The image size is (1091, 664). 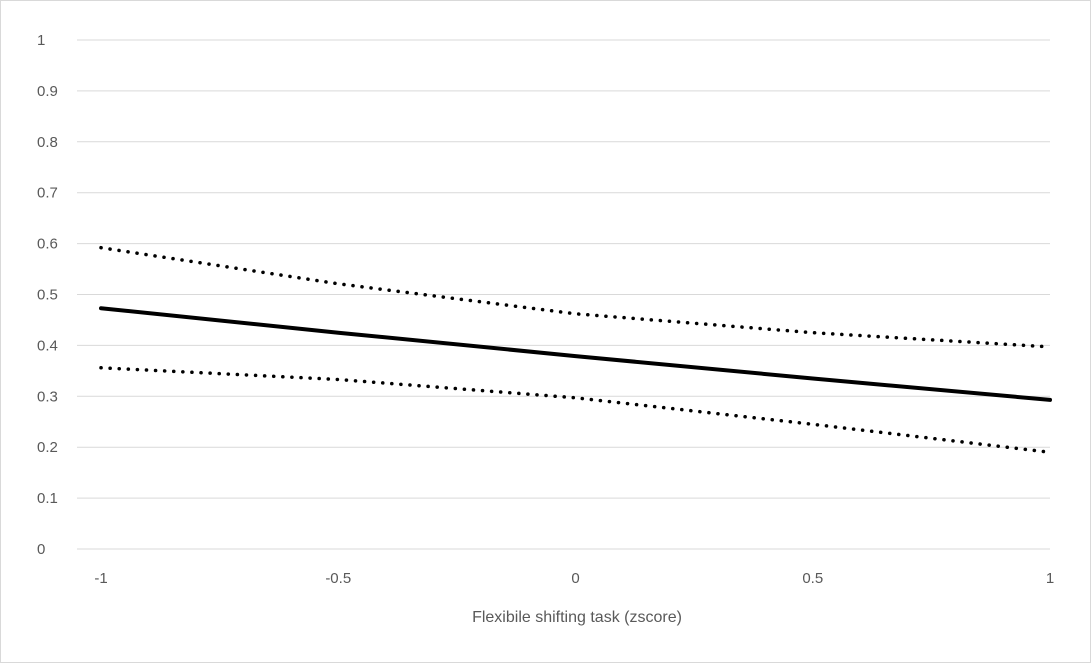 I want to click on y-tick-label: 0.3, so click(x=47, y=396).